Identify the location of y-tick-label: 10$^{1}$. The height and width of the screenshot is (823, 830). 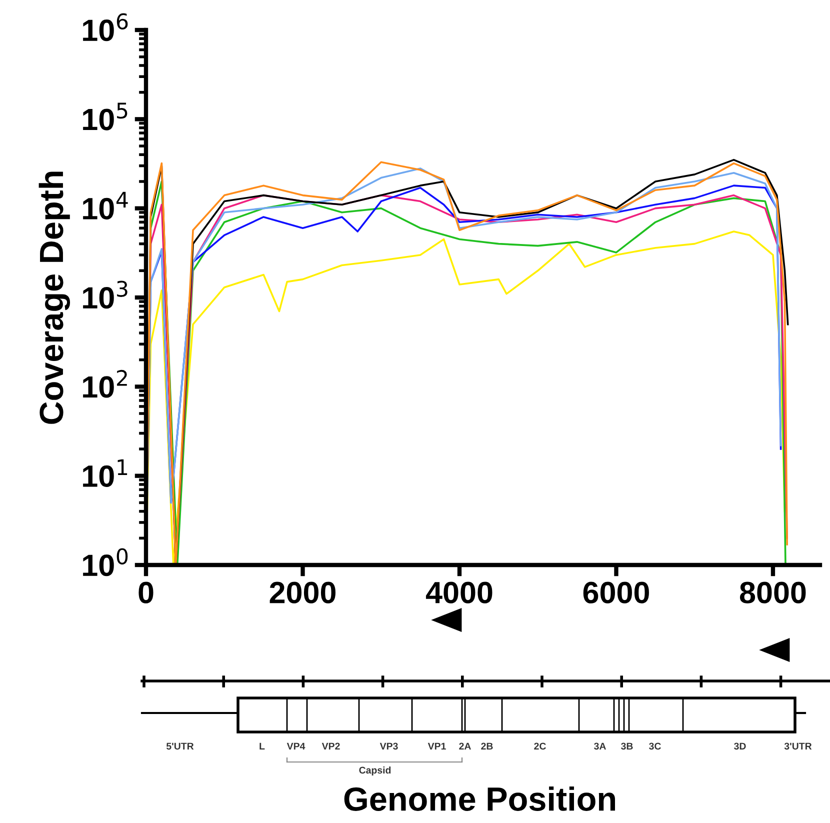
(105, 473).